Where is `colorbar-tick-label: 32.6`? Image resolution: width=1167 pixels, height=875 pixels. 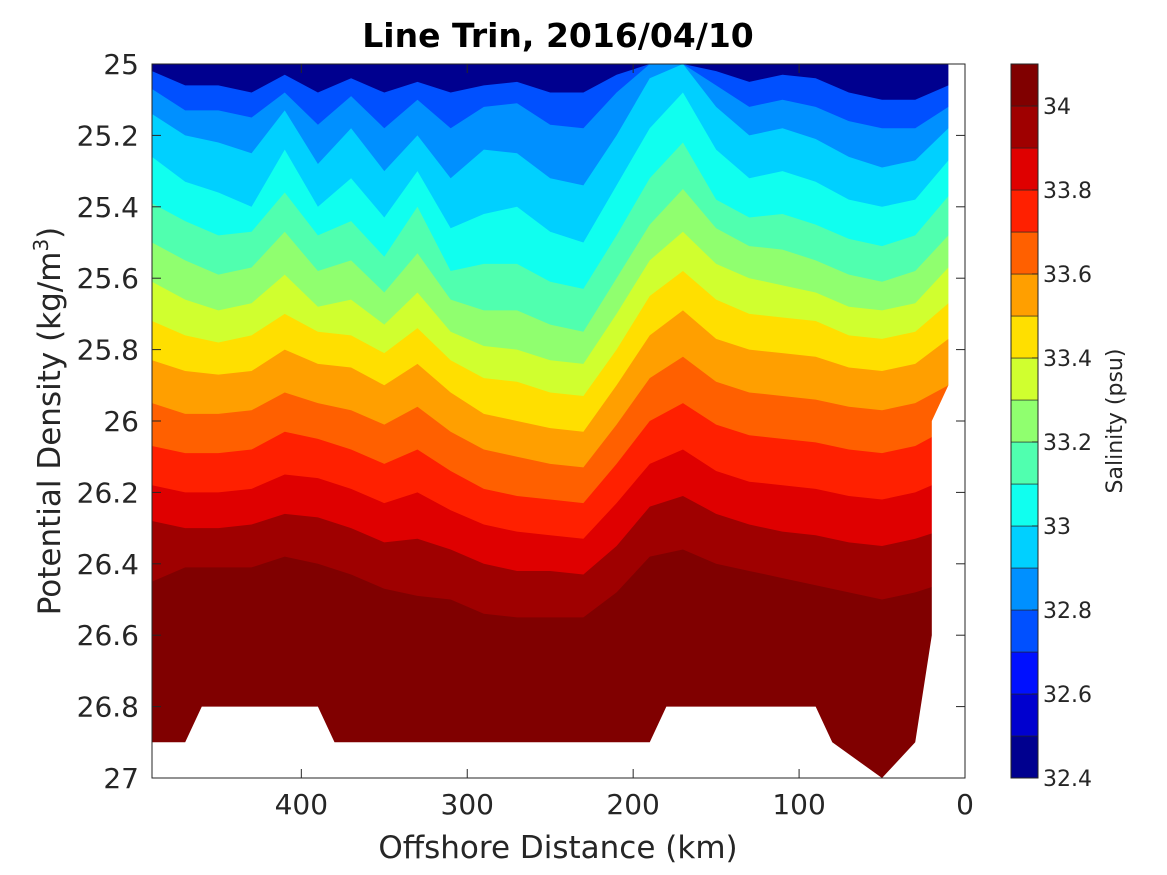
colorbar-tick-label: 32.6 is located at coordinates (1067, 695).